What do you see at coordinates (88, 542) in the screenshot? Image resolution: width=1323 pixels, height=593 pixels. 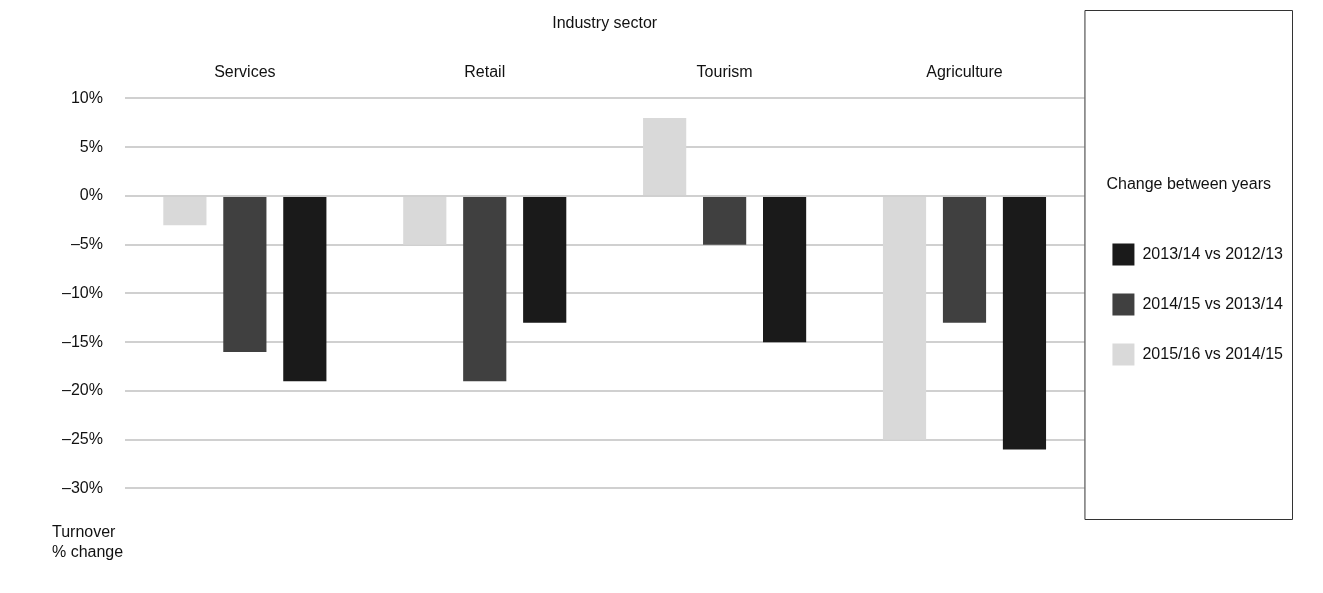 I see `y-axis-title: Turnover % change` at bounding box center [88, 542].